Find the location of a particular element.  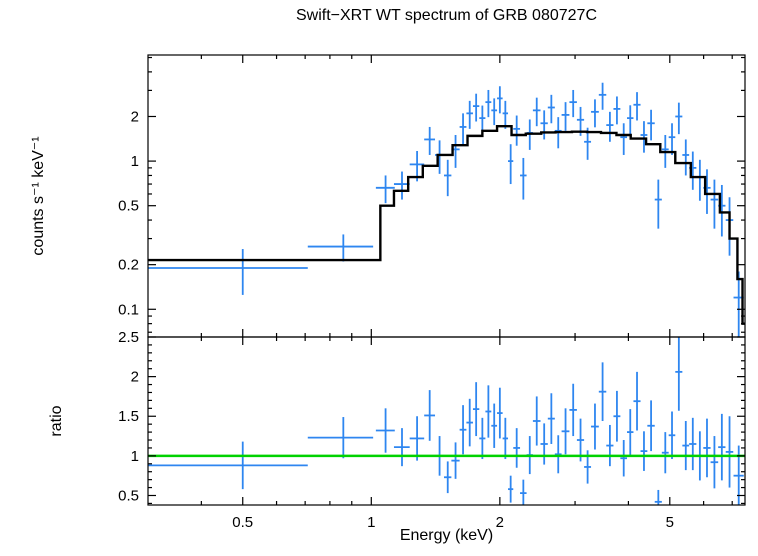

tick-label: 0.2 is located at coordinates (128, 265).